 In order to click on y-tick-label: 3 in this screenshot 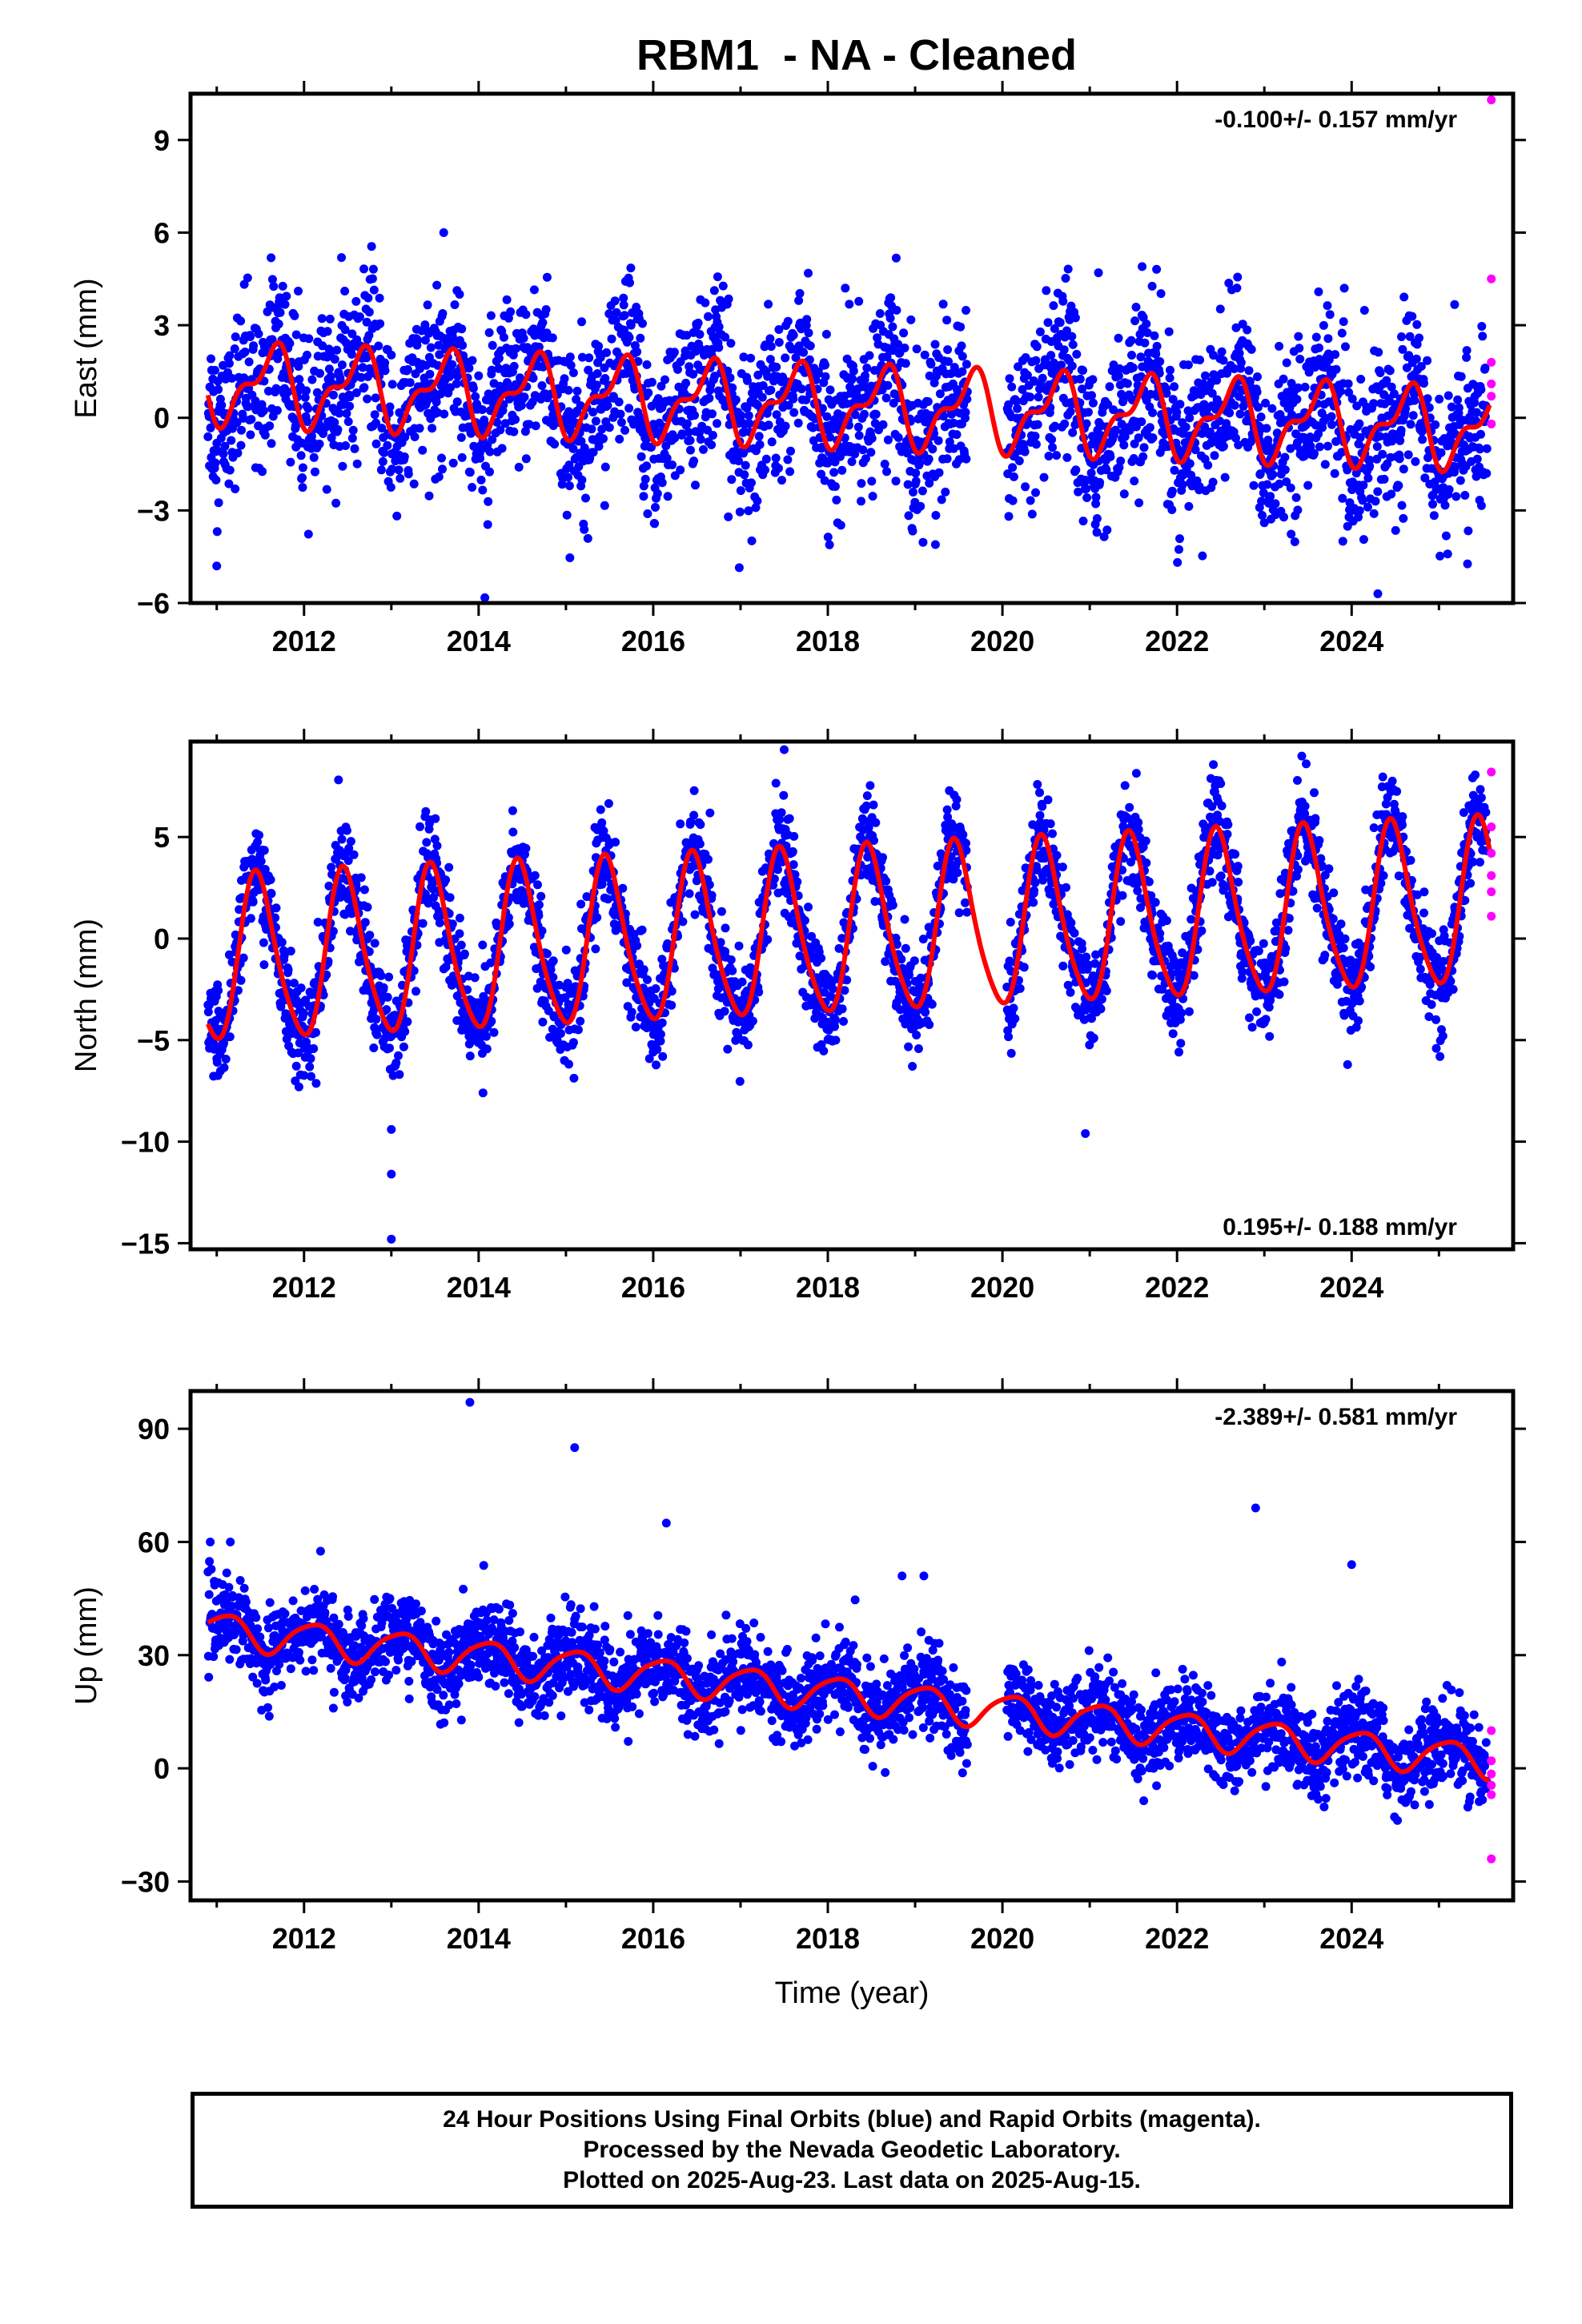, I will do `click(162, 325)`.